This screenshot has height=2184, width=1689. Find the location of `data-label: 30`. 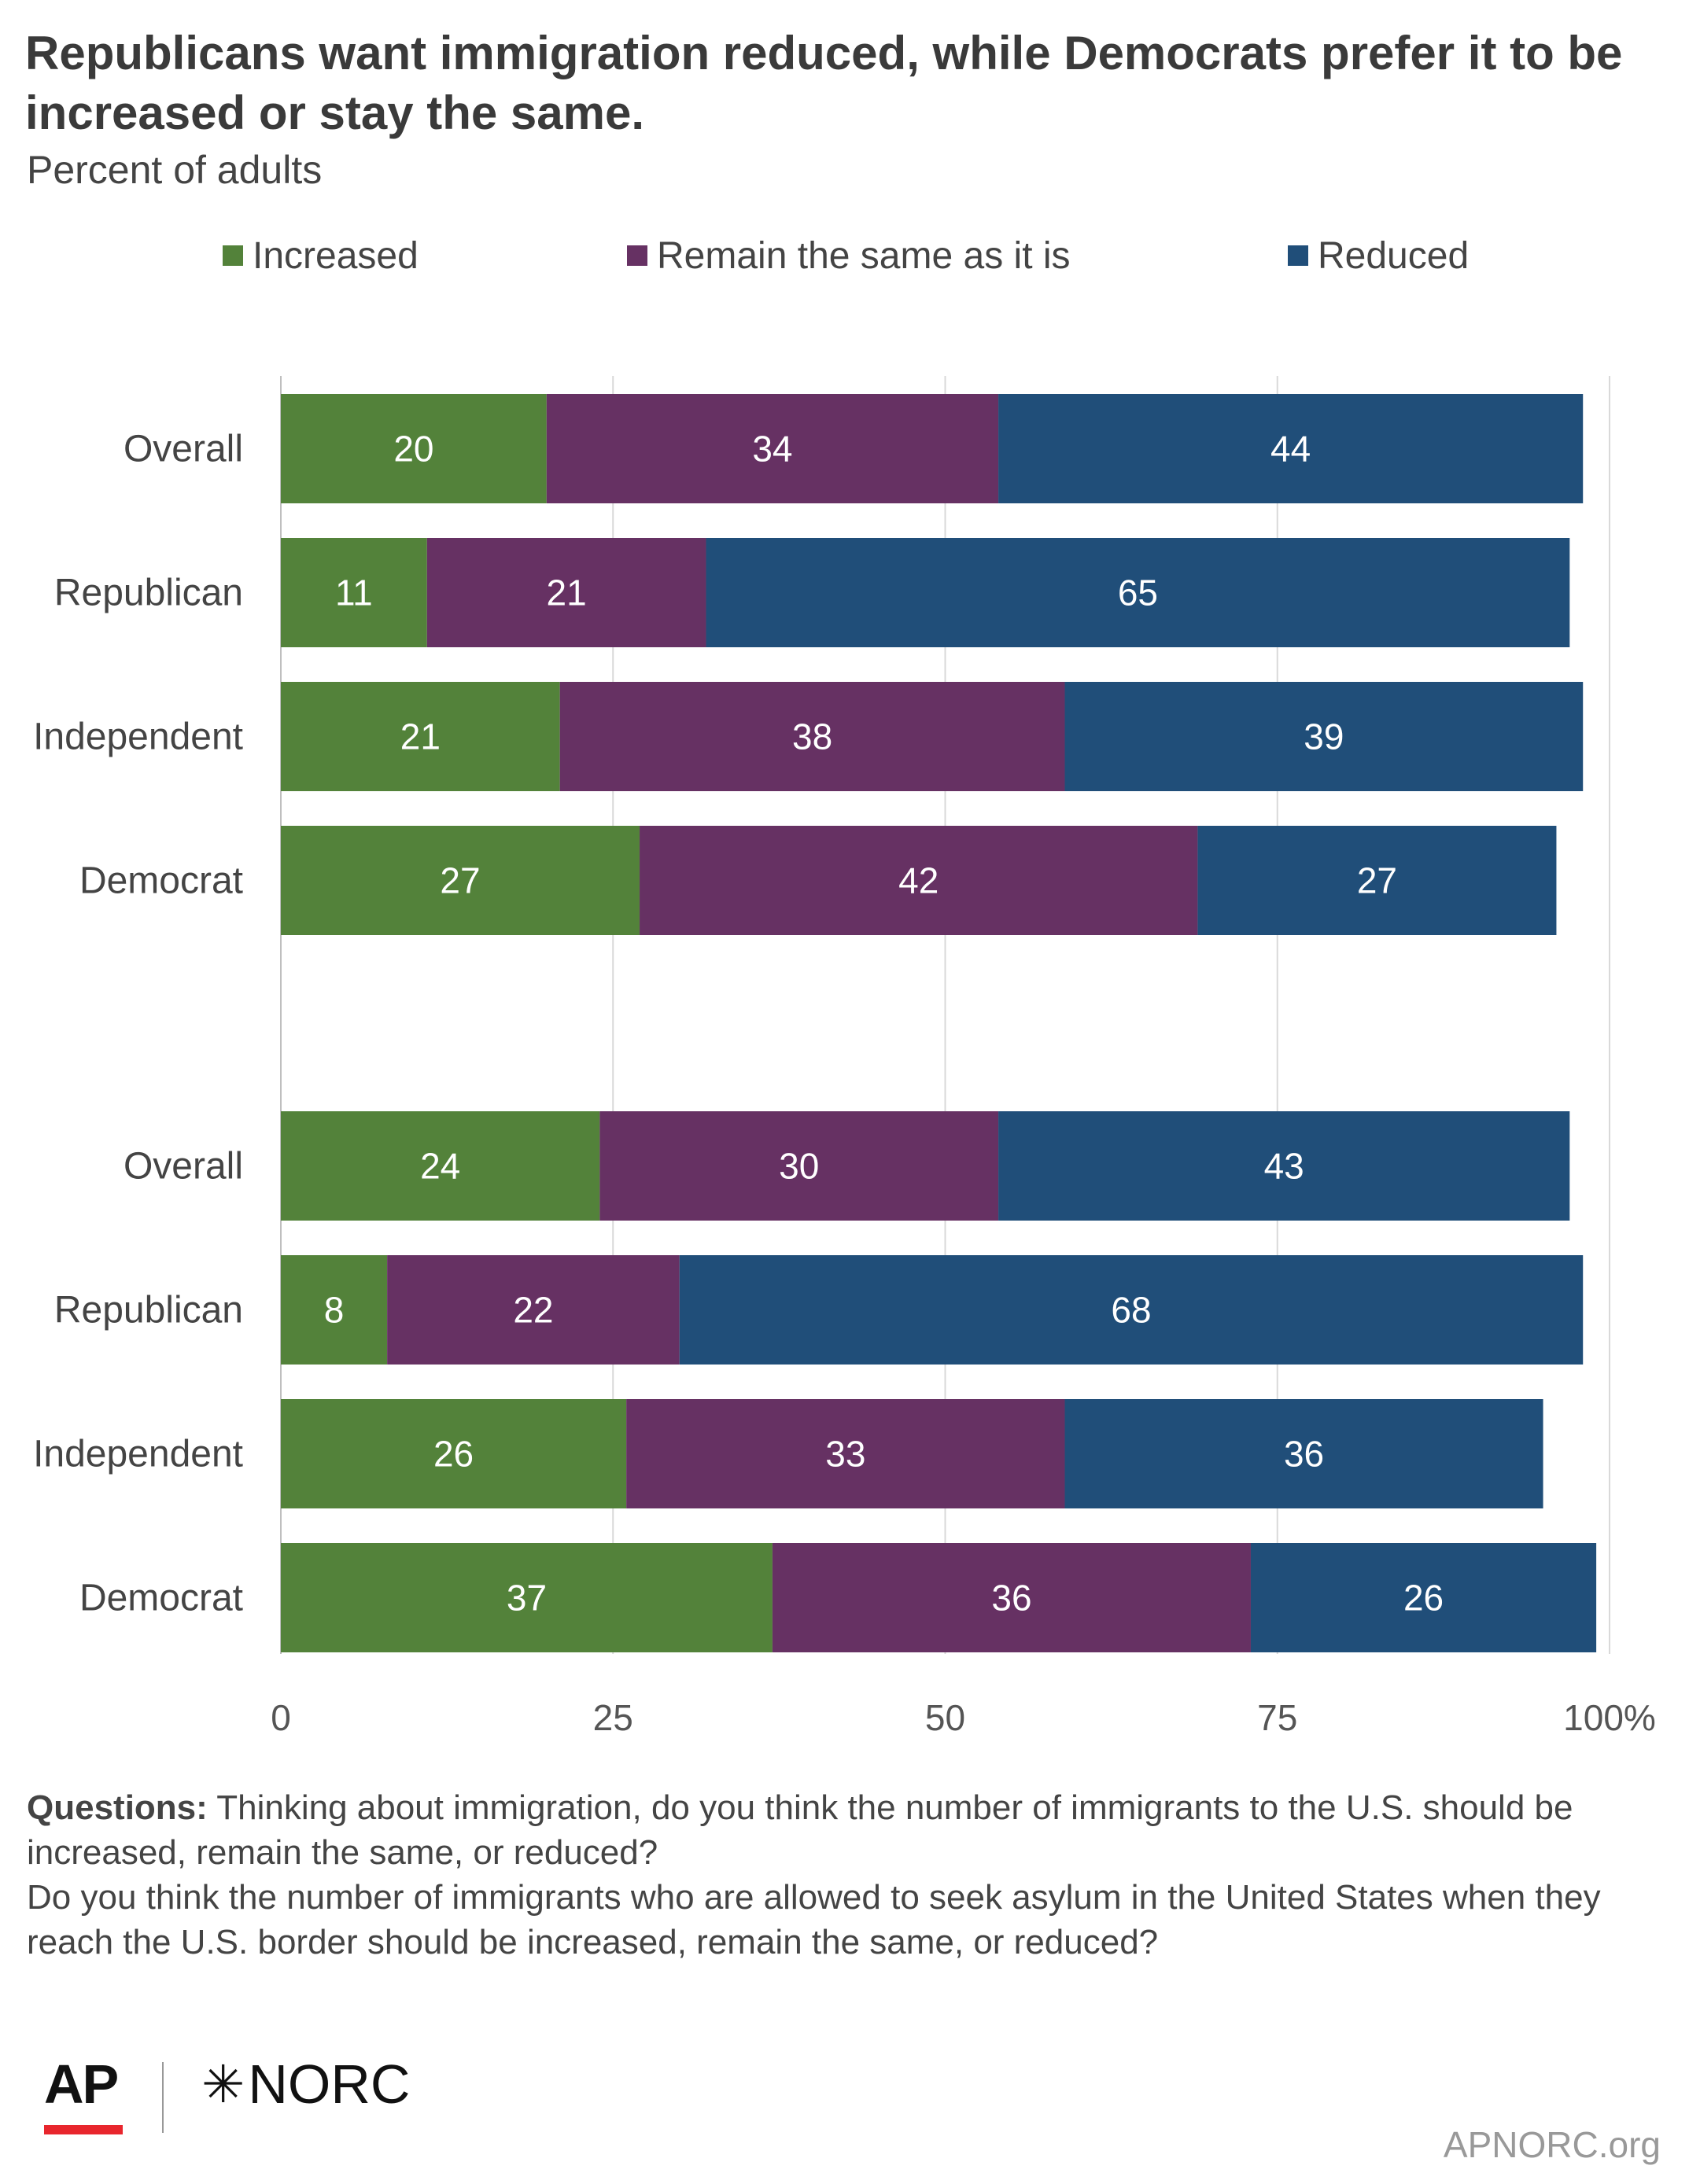

data-label: 30 is located at coordinates (799, 1166).